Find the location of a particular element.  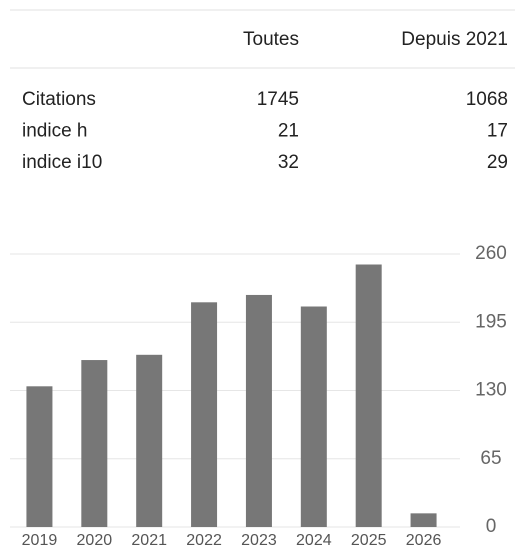

x-tick-label: 2026 is located at coordinates (424, 539).